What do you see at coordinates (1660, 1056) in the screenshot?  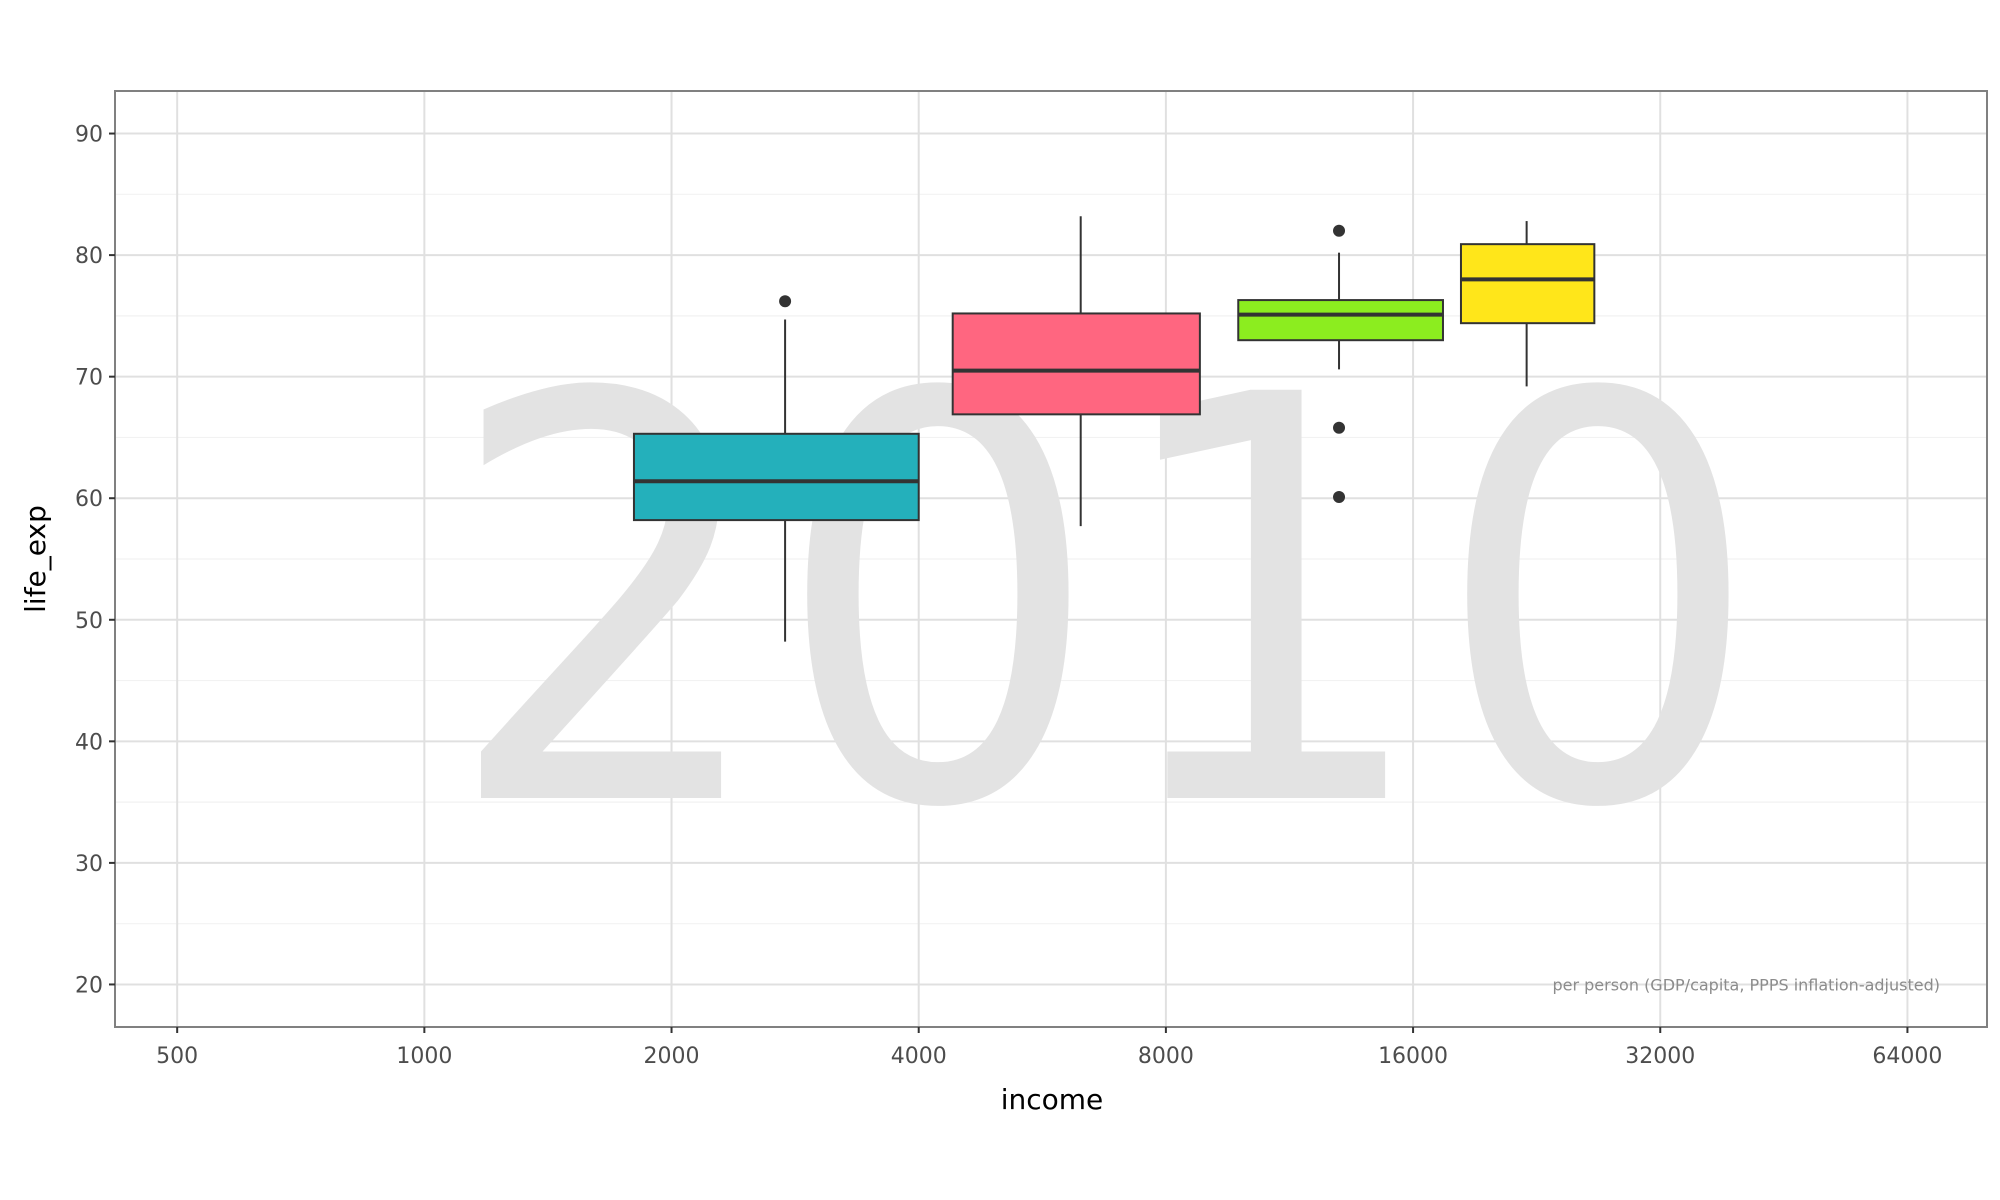 I see `x-tick-label: 32000` at bounding box center [1660, 1056].